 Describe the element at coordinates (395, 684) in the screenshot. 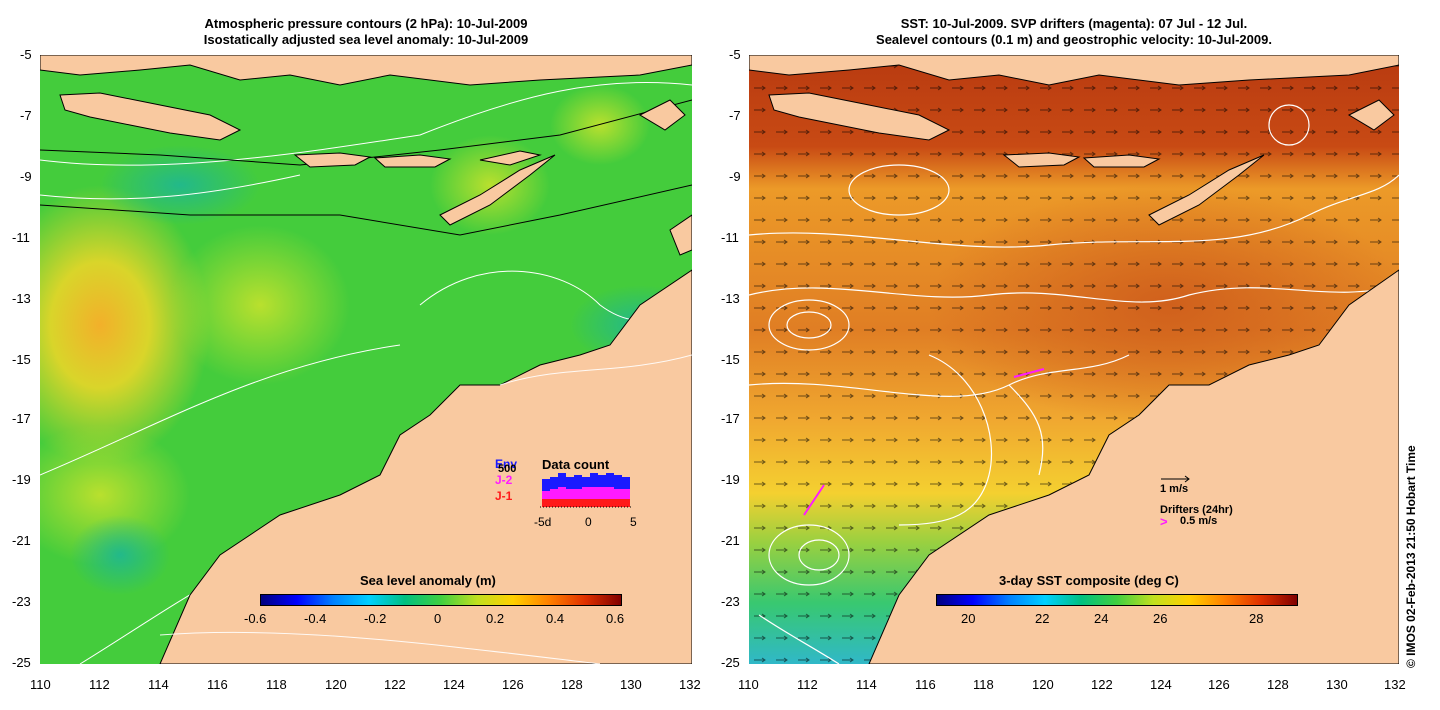

I see `left-xtick-7: 122` at that location.